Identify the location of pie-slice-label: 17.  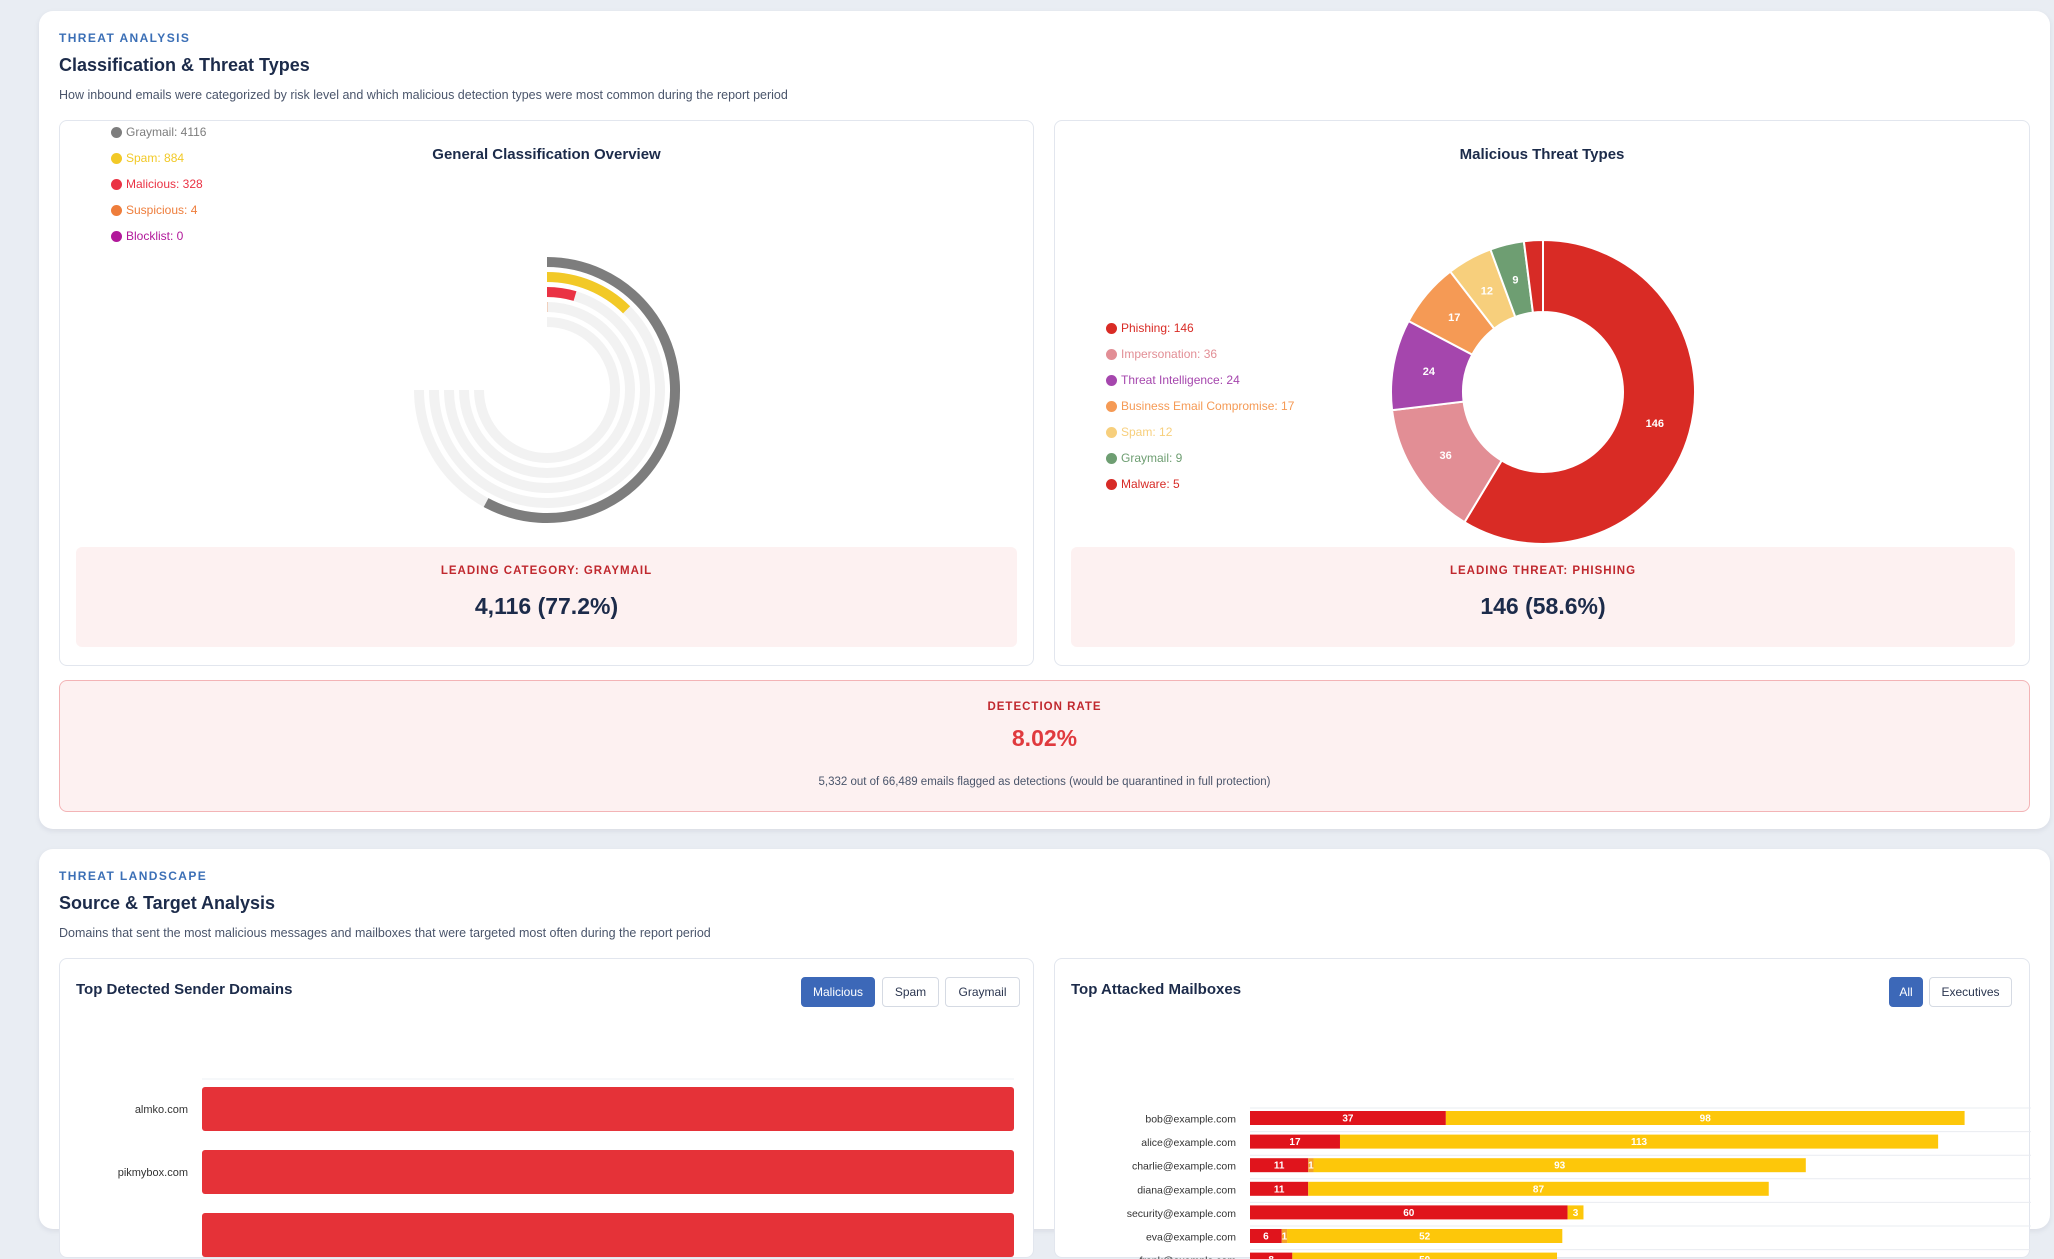
(1454, 318).